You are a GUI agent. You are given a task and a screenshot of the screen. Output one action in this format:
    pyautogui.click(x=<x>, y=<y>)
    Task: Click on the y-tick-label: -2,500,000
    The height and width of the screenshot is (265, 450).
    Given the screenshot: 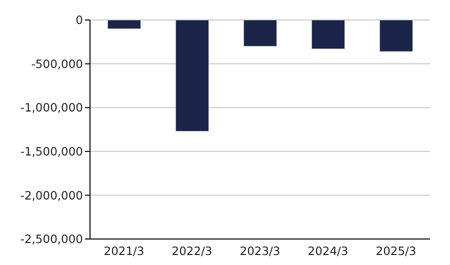 What is the action you would take?
    pyautogui.click(x=51, y=239)
    